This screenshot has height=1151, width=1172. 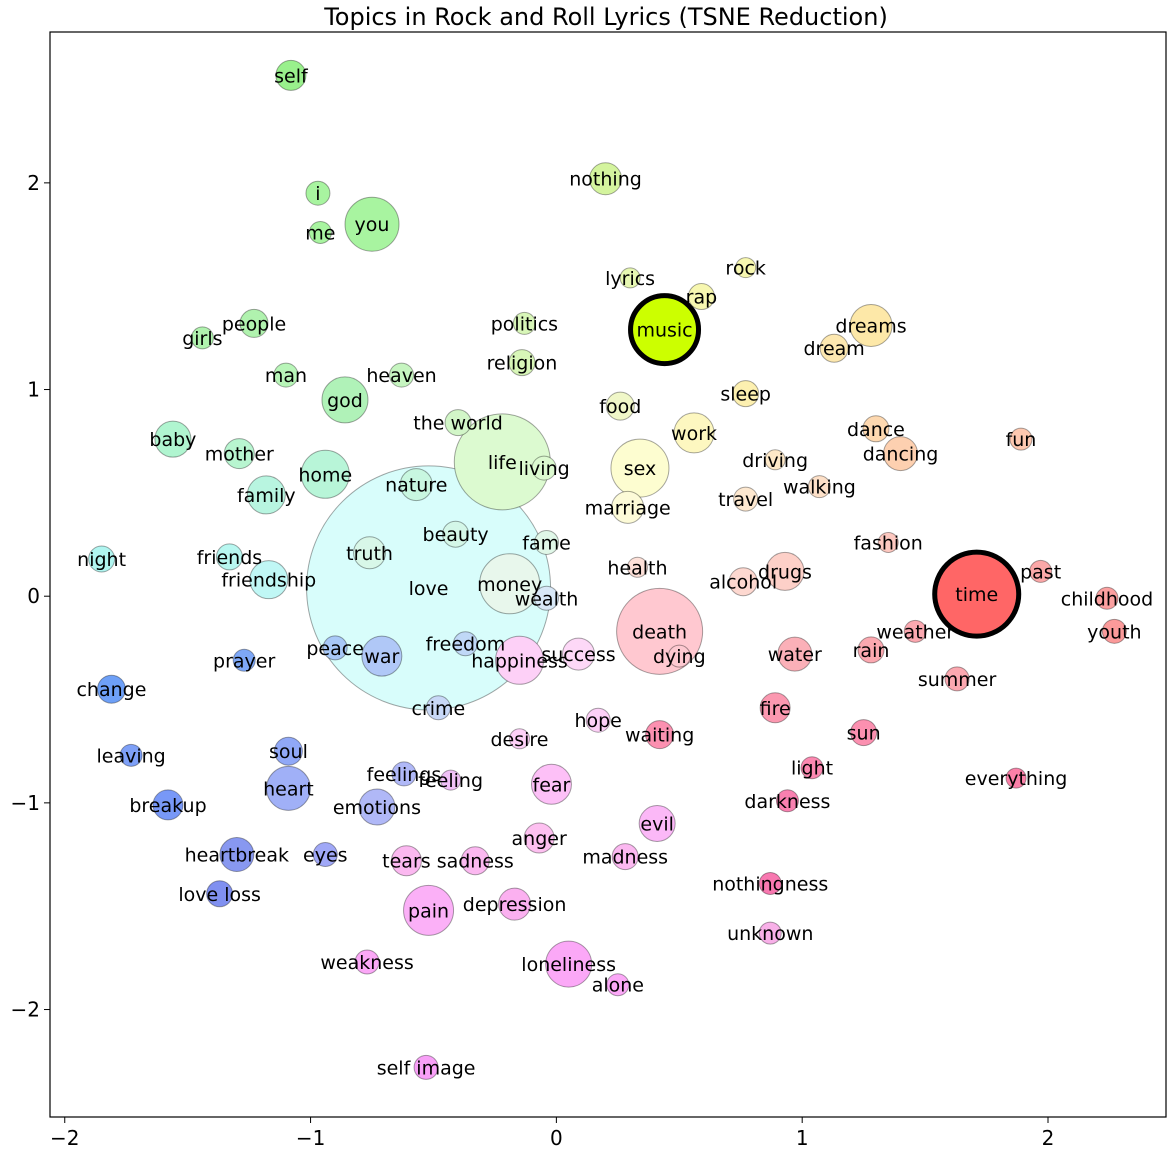 What do you see at coordinates (1114, 631) in the screenshot?
I see `bubble-youth` at bounding box center [1114, 631].